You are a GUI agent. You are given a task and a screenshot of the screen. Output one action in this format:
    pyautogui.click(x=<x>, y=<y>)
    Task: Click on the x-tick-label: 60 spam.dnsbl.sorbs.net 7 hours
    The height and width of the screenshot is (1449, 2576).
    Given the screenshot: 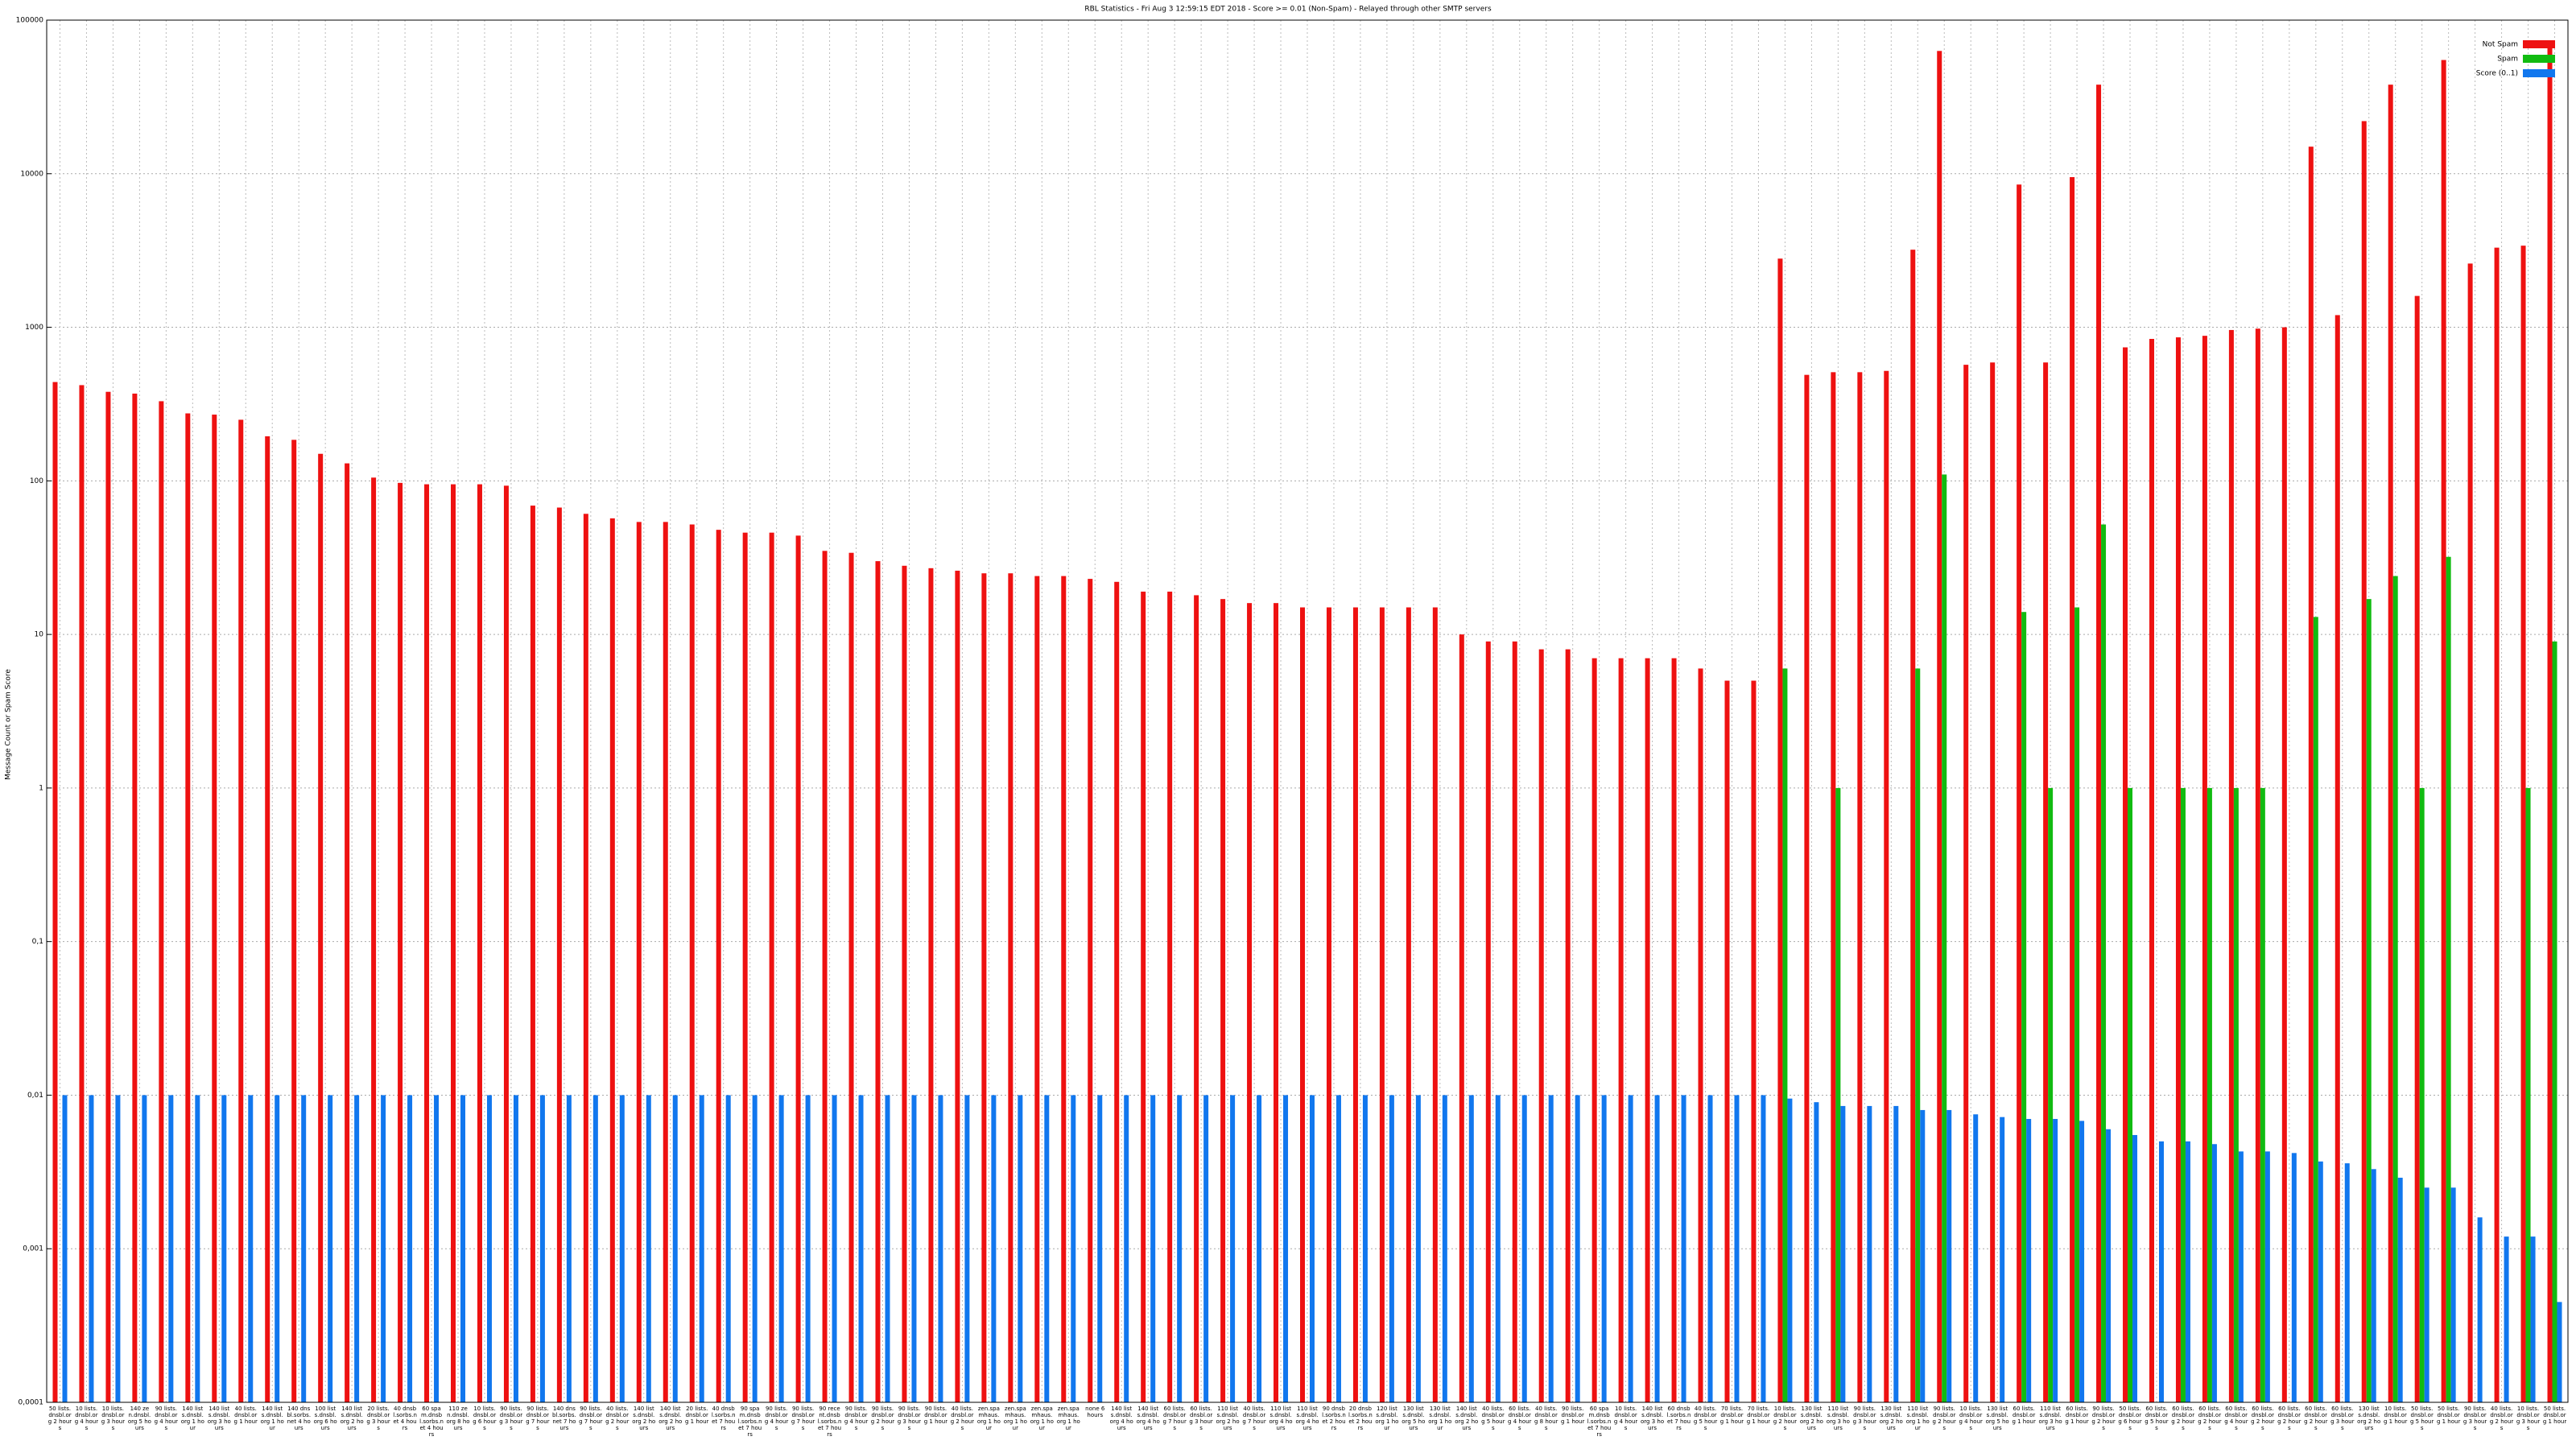 What is the action you would take?
    pyautogui.click(x=1599, y=1422)
    